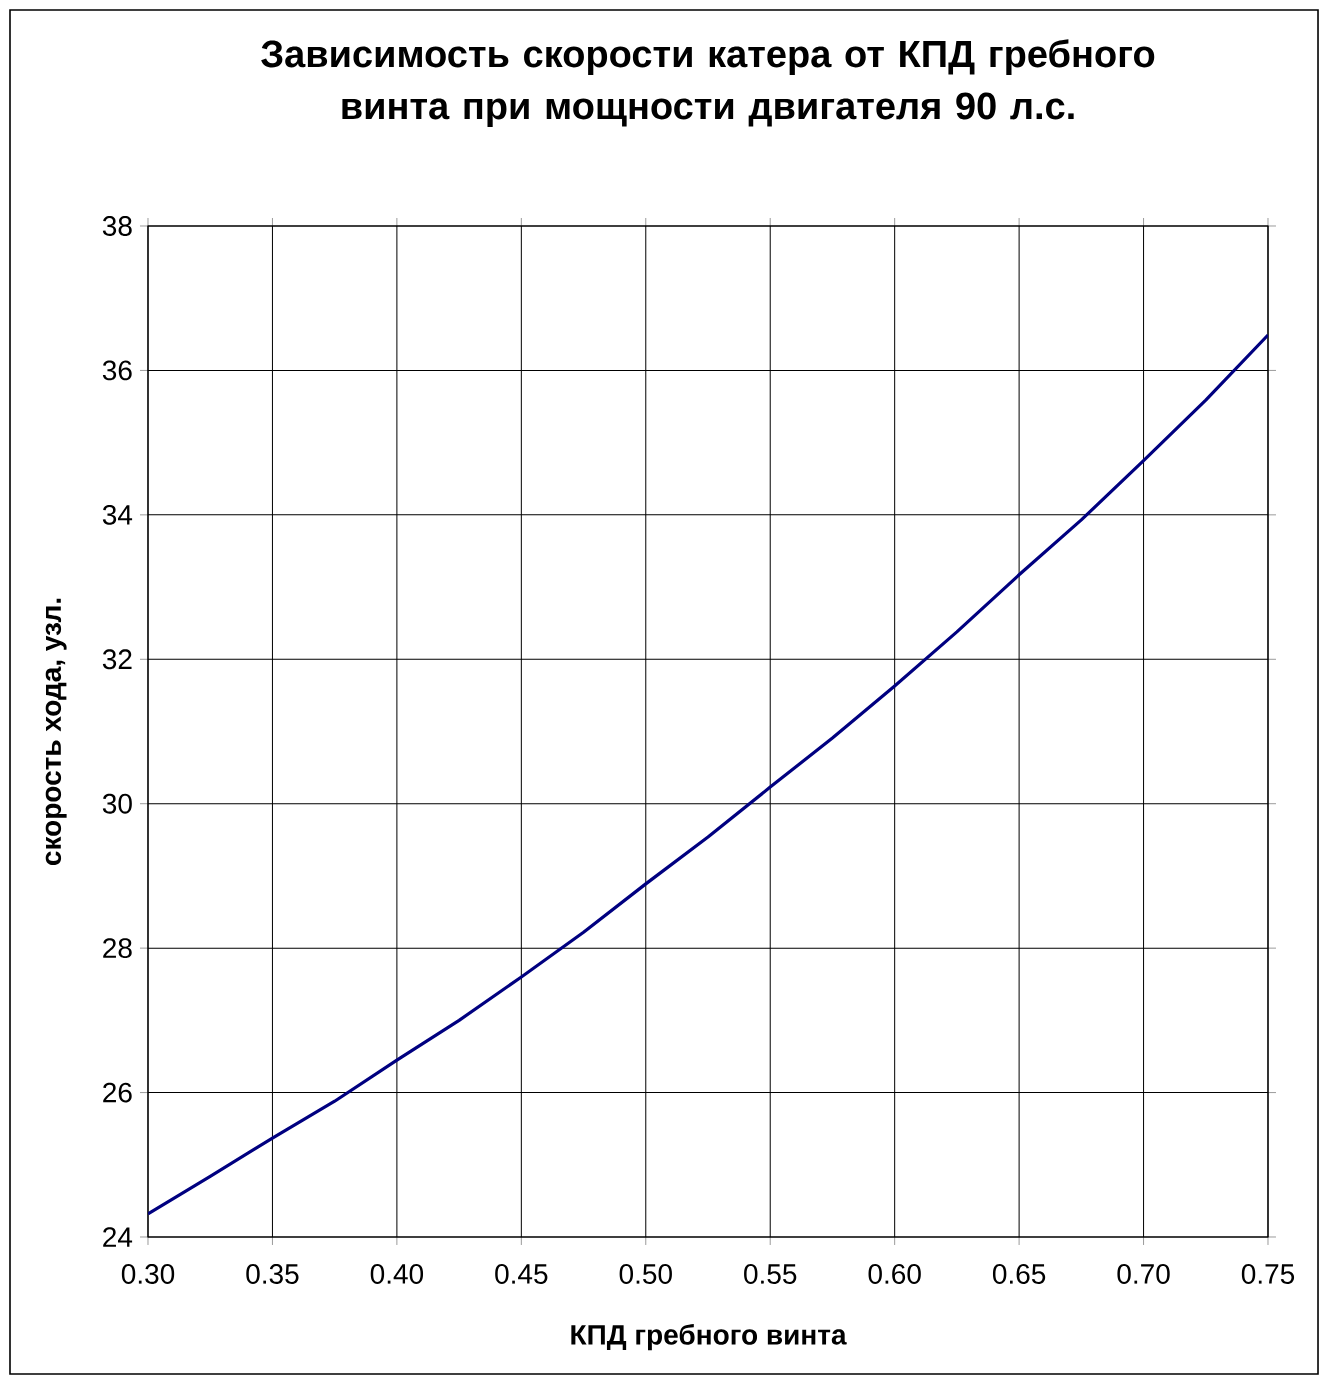  I want to click on y-tick-label: 38, so click(117, 226).